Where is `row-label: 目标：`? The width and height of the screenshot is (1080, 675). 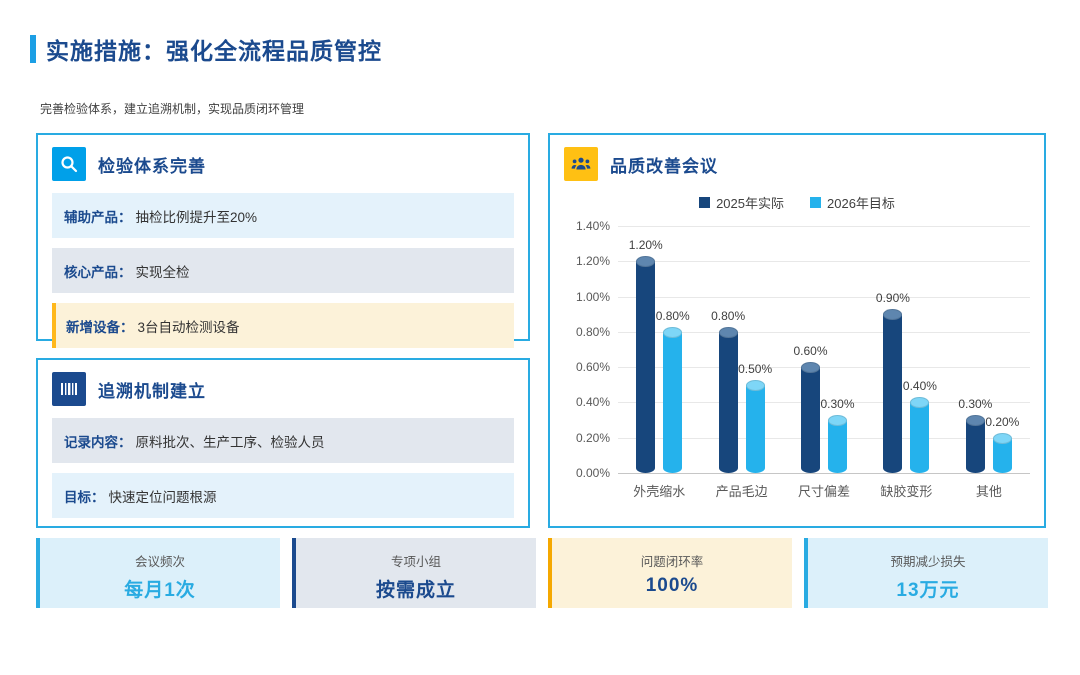
row-label: 目标： is located at coordinates (84, 497).